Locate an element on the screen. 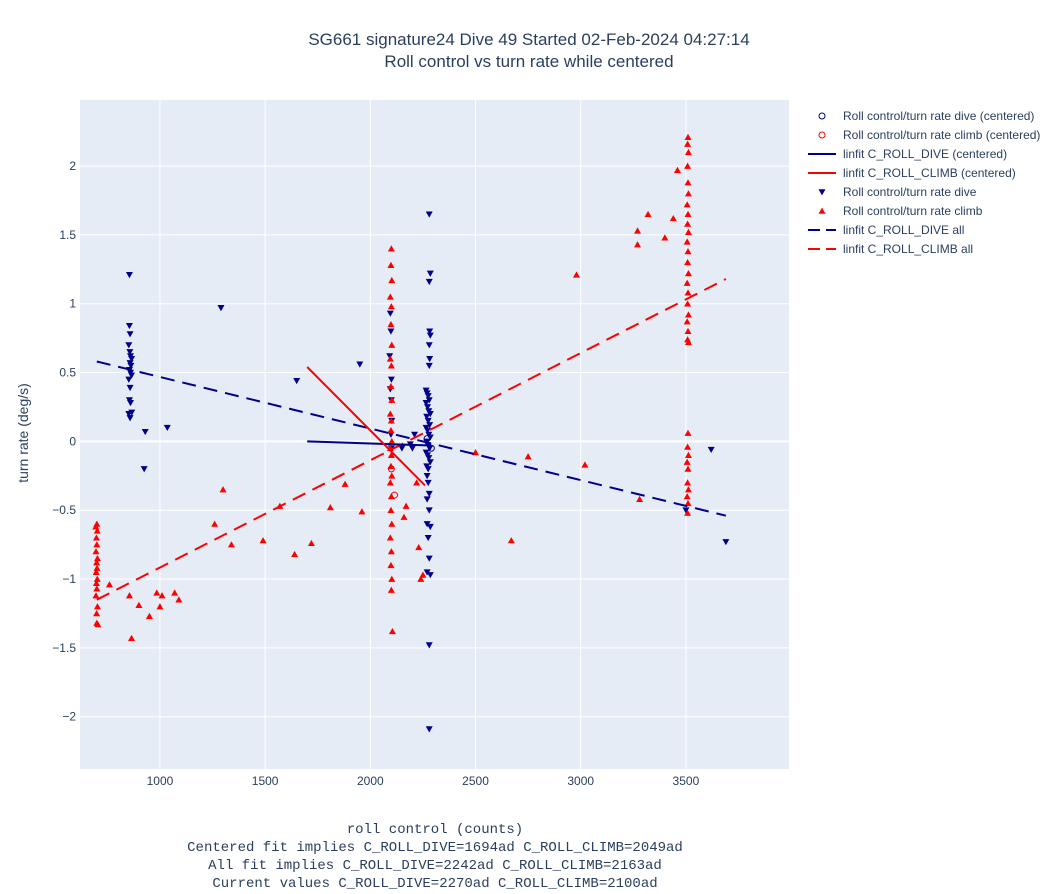 This screenshot has width=1058, height=894. legend-label: Roll control/turn rate dive (centered) is located at coordinates (939, 115).